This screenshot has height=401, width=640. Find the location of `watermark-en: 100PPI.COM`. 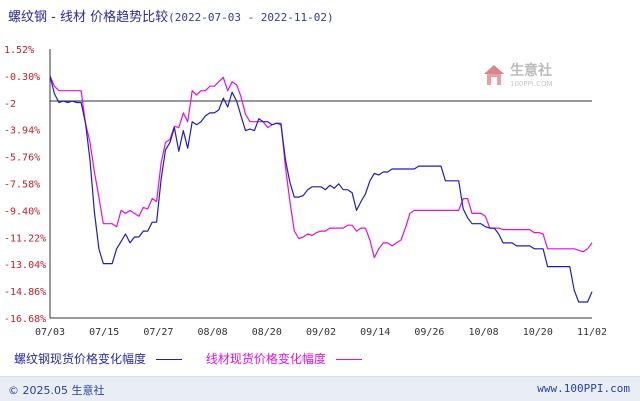

watermark-en: 100PPI.COM is located at coordinates (531, 84).